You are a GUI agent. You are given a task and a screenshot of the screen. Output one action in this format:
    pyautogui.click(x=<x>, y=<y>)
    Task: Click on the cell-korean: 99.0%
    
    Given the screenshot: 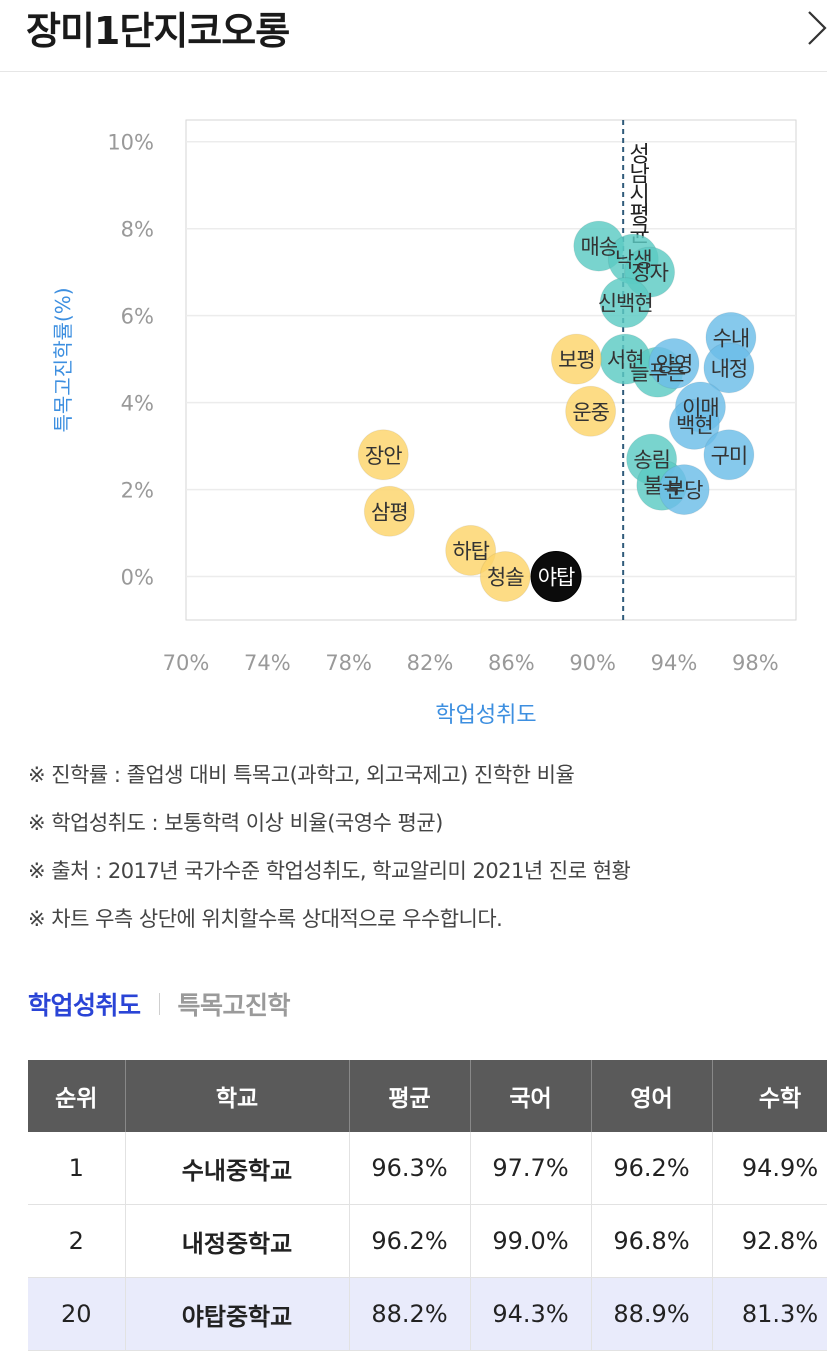 What is the action you would take?
    pyautogui.click(x=531, y=1241)
    